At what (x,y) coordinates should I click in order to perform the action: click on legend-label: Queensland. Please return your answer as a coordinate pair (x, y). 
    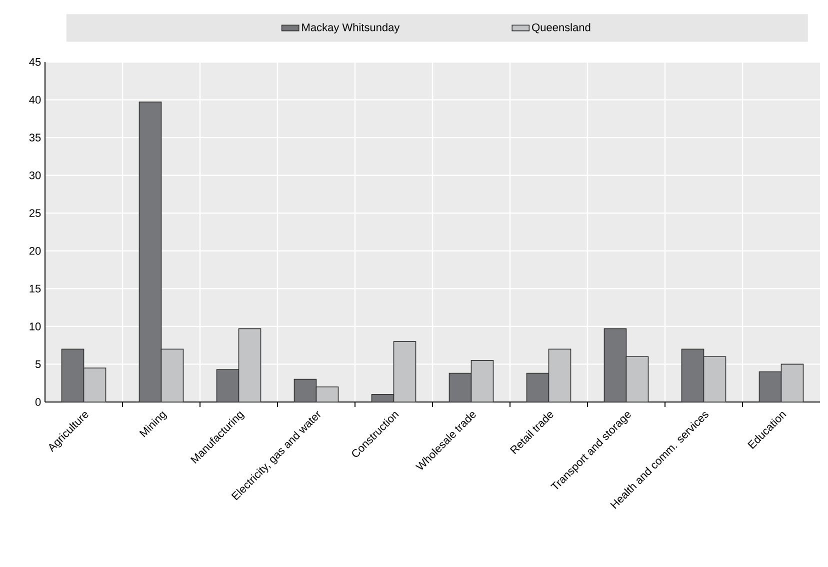
    Looking at the image, I should click on (561, 28).